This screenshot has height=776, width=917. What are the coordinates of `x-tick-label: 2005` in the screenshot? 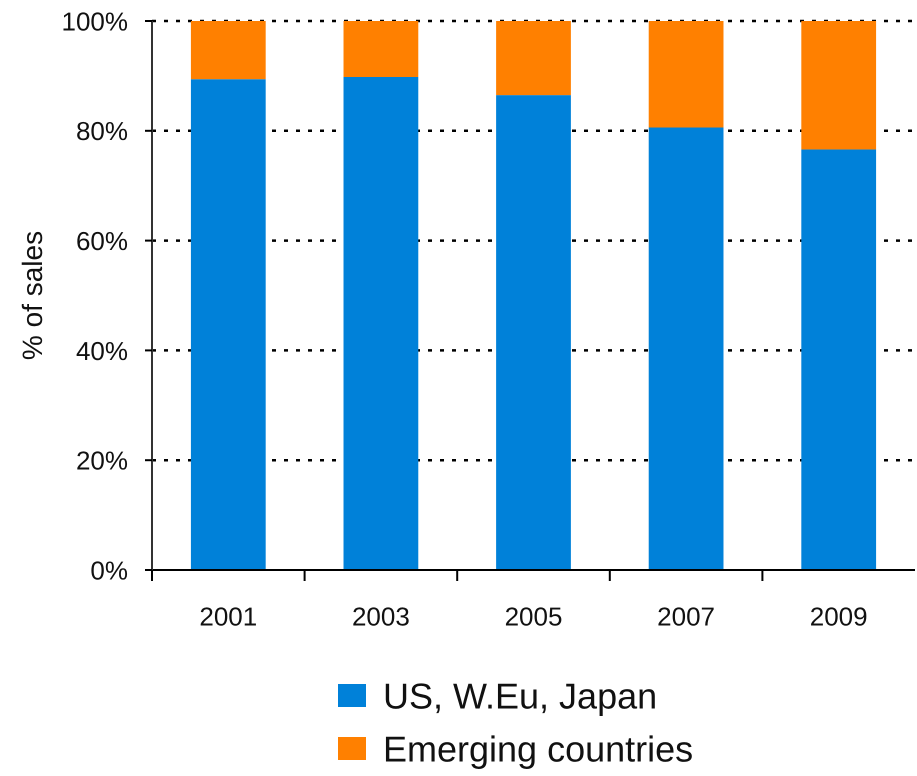 It's located at (533, 616).